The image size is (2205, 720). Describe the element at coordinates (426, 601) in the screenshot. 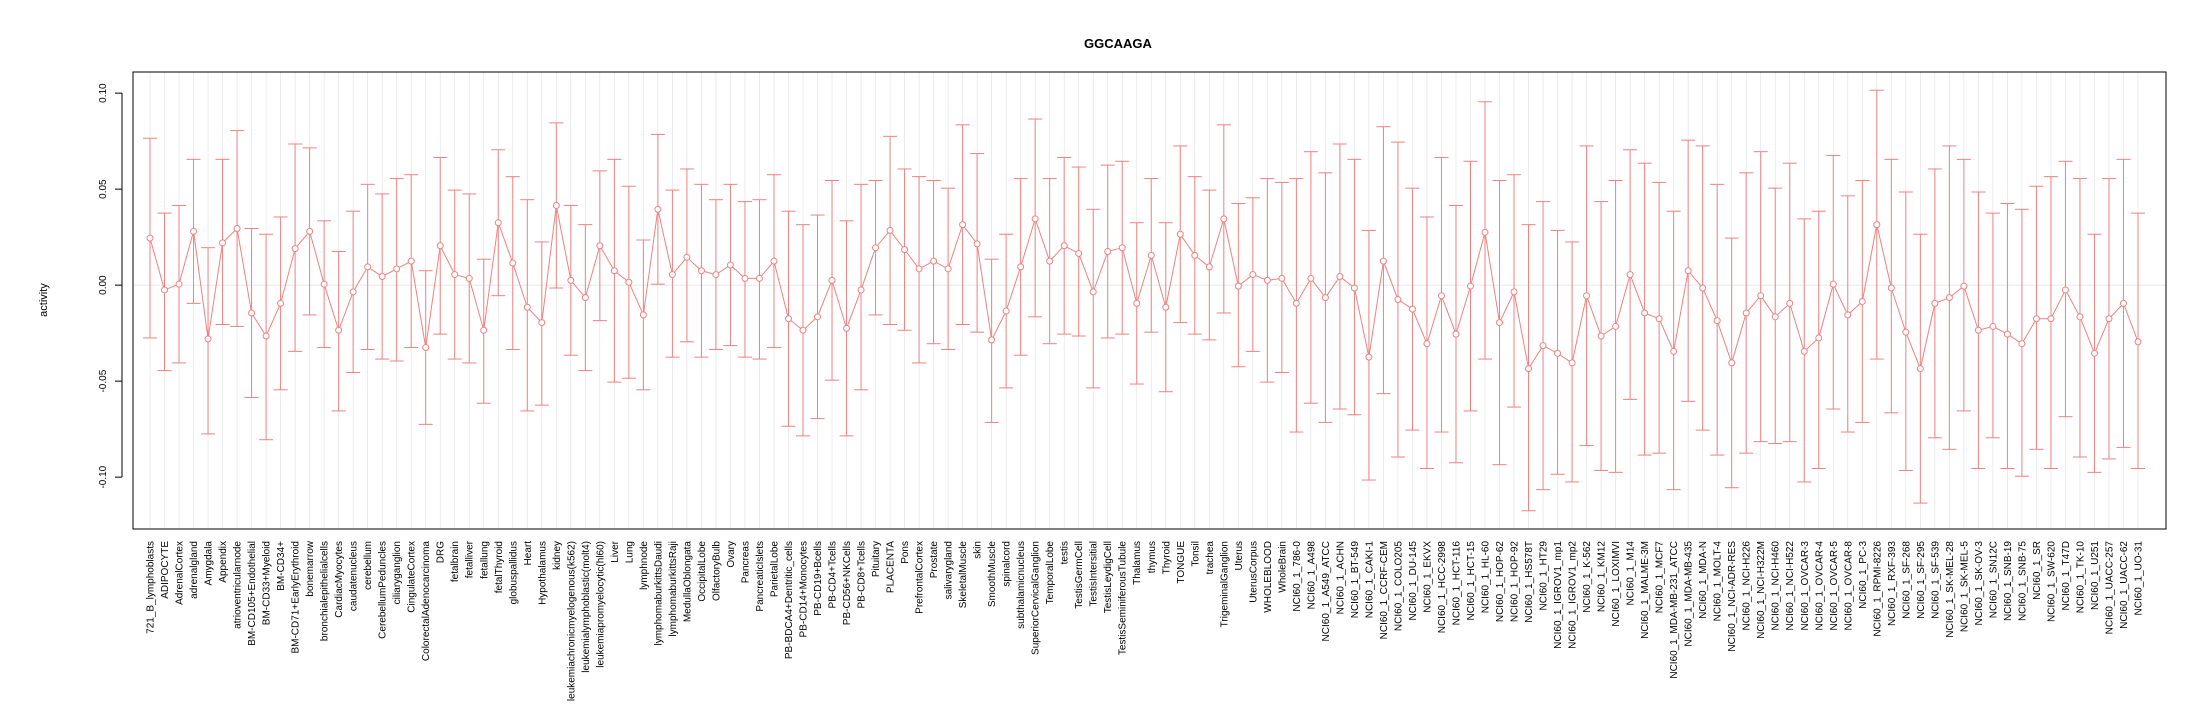

I see `x-tick-label: ColorectalAdenocarcinoma` at that location.